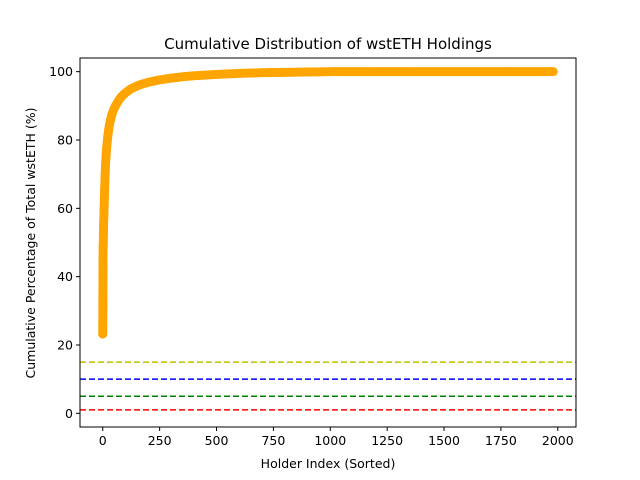 The width and height of the screenshot is (640, 480). Describe the element at coordinates (69, 413) in the screenshot. I see `y-tick-label: 0` at that location.